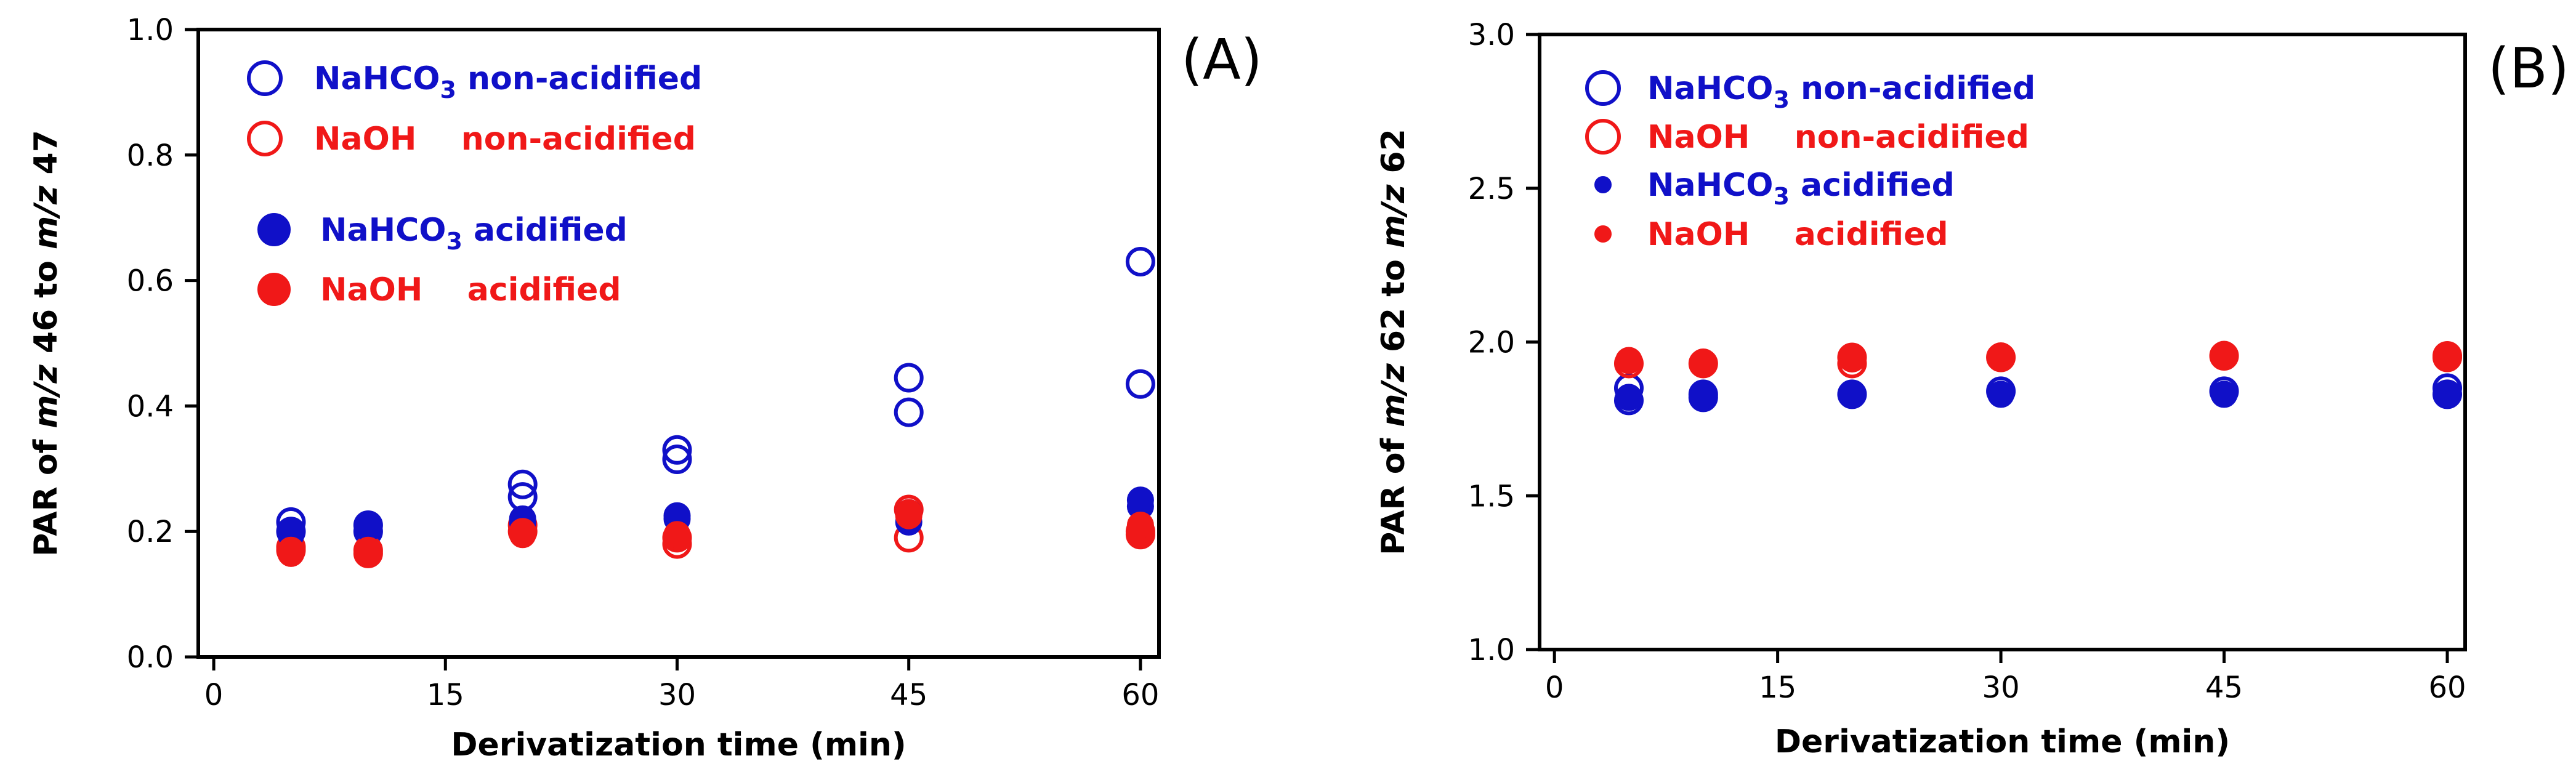 This screenshot has height=777, width=2576. What do you see at coordinates (1491, 35) in the screenshot?
I see `y-tick-label: 3.0` at bounding box center [1491, 35].